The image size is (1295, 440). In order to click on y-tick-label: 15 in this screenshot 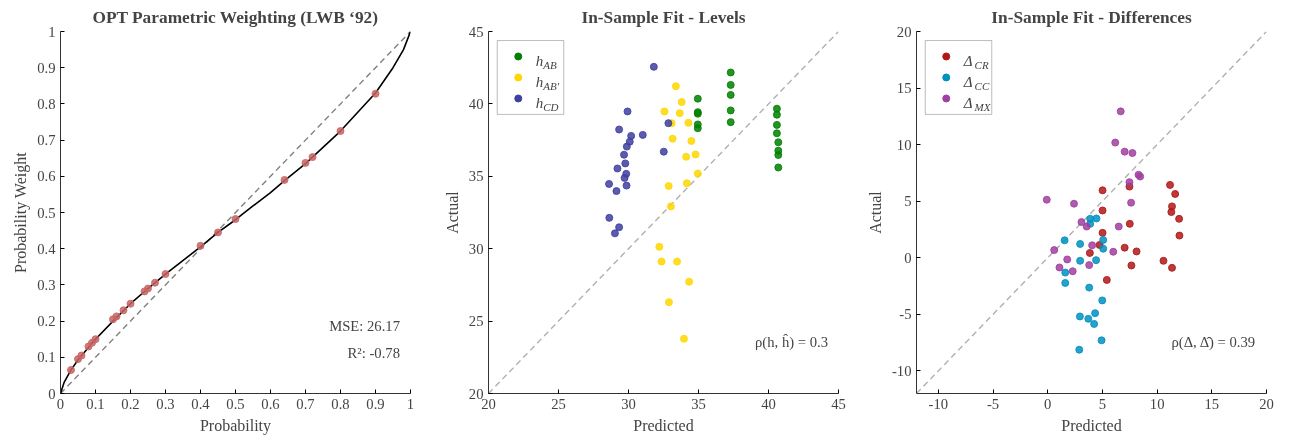, I will do `click(904, 88)`.